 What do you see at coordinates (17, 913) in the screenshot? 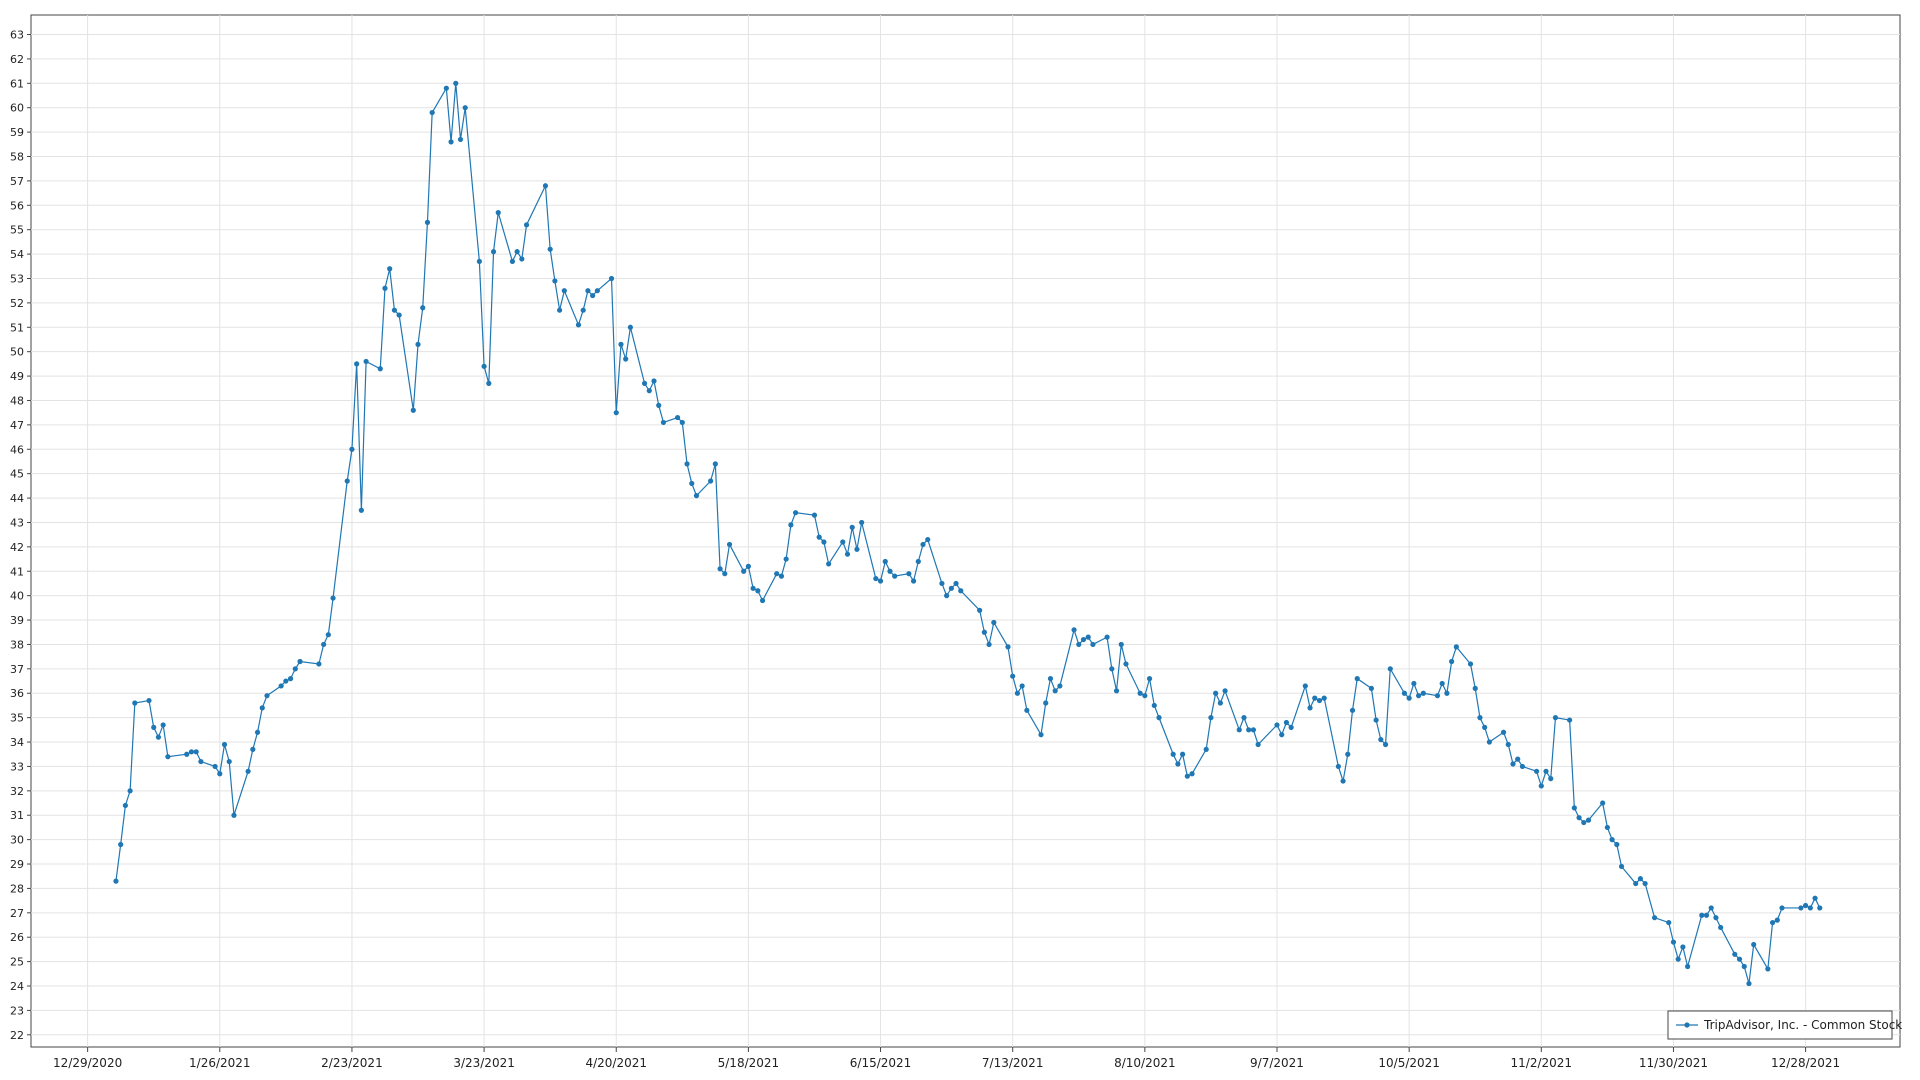
I see `y-tick-label: 27` at bounding box center [17, 913].